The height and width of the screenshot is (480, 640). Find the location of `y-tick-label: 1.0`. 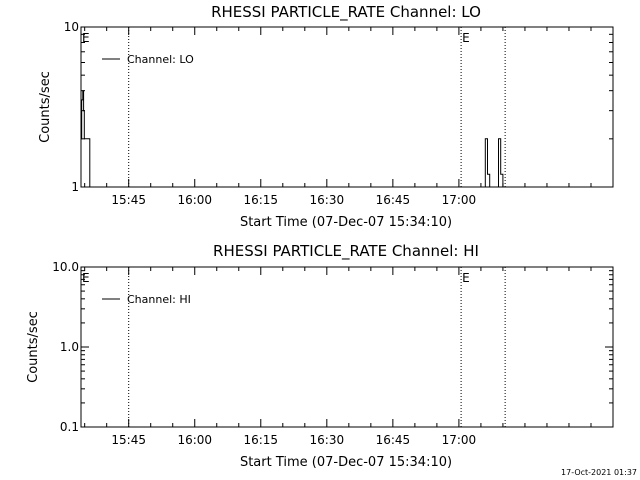

y-tick-label: 1.0 is located at coordinates (69, 347).